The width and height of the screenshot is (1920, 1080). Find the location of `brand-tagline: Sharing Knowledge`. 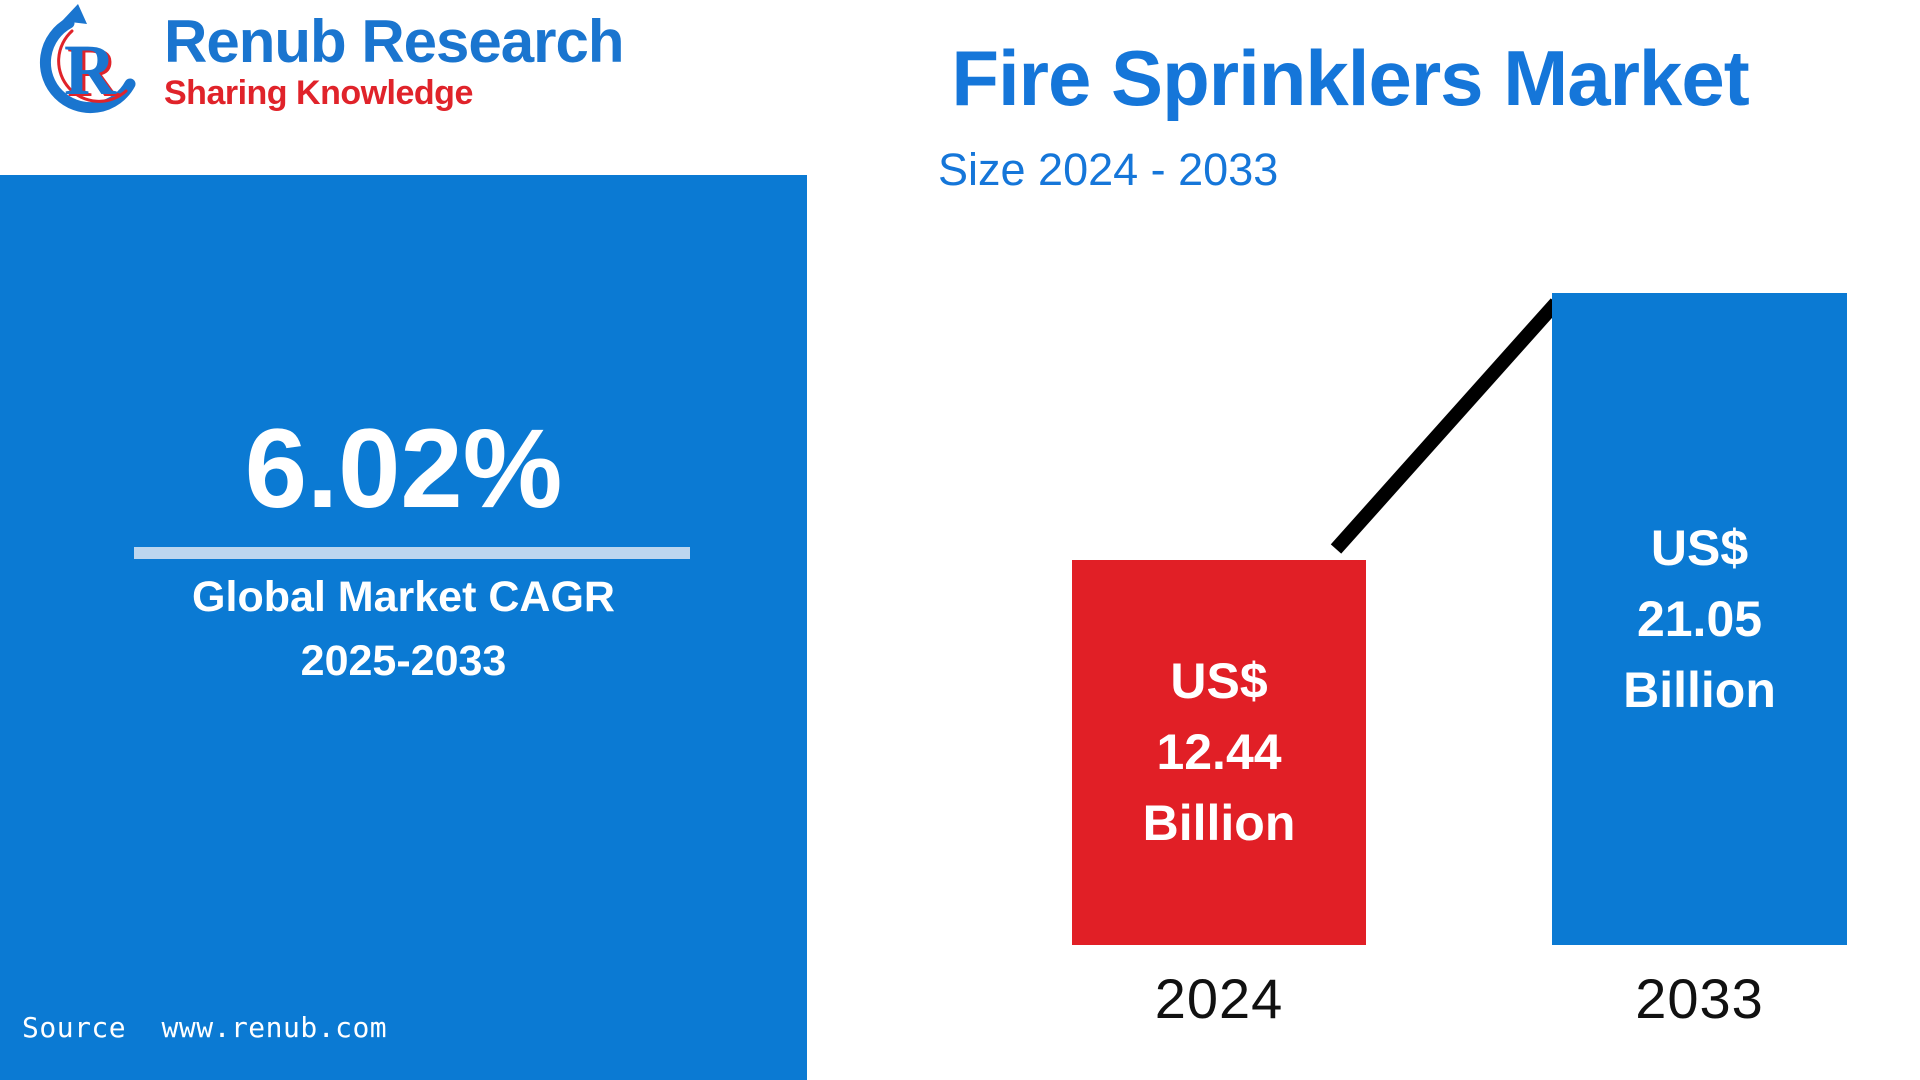

brand-tagline: Sharing Knowledge is located at coordinates (318, 93).